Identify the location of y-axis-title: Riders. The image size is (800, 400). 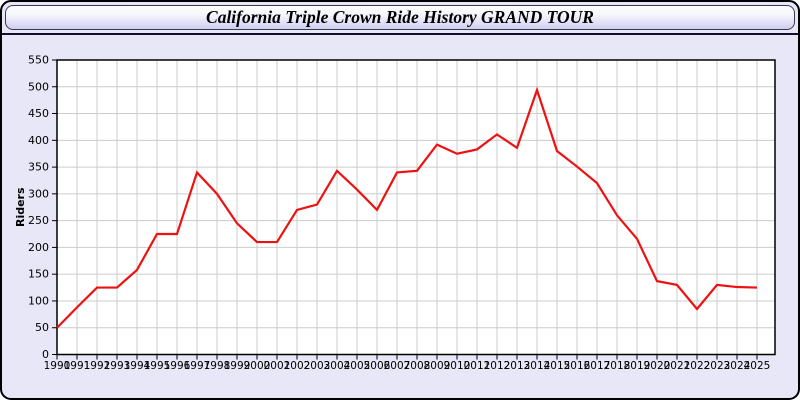
(20, 207).